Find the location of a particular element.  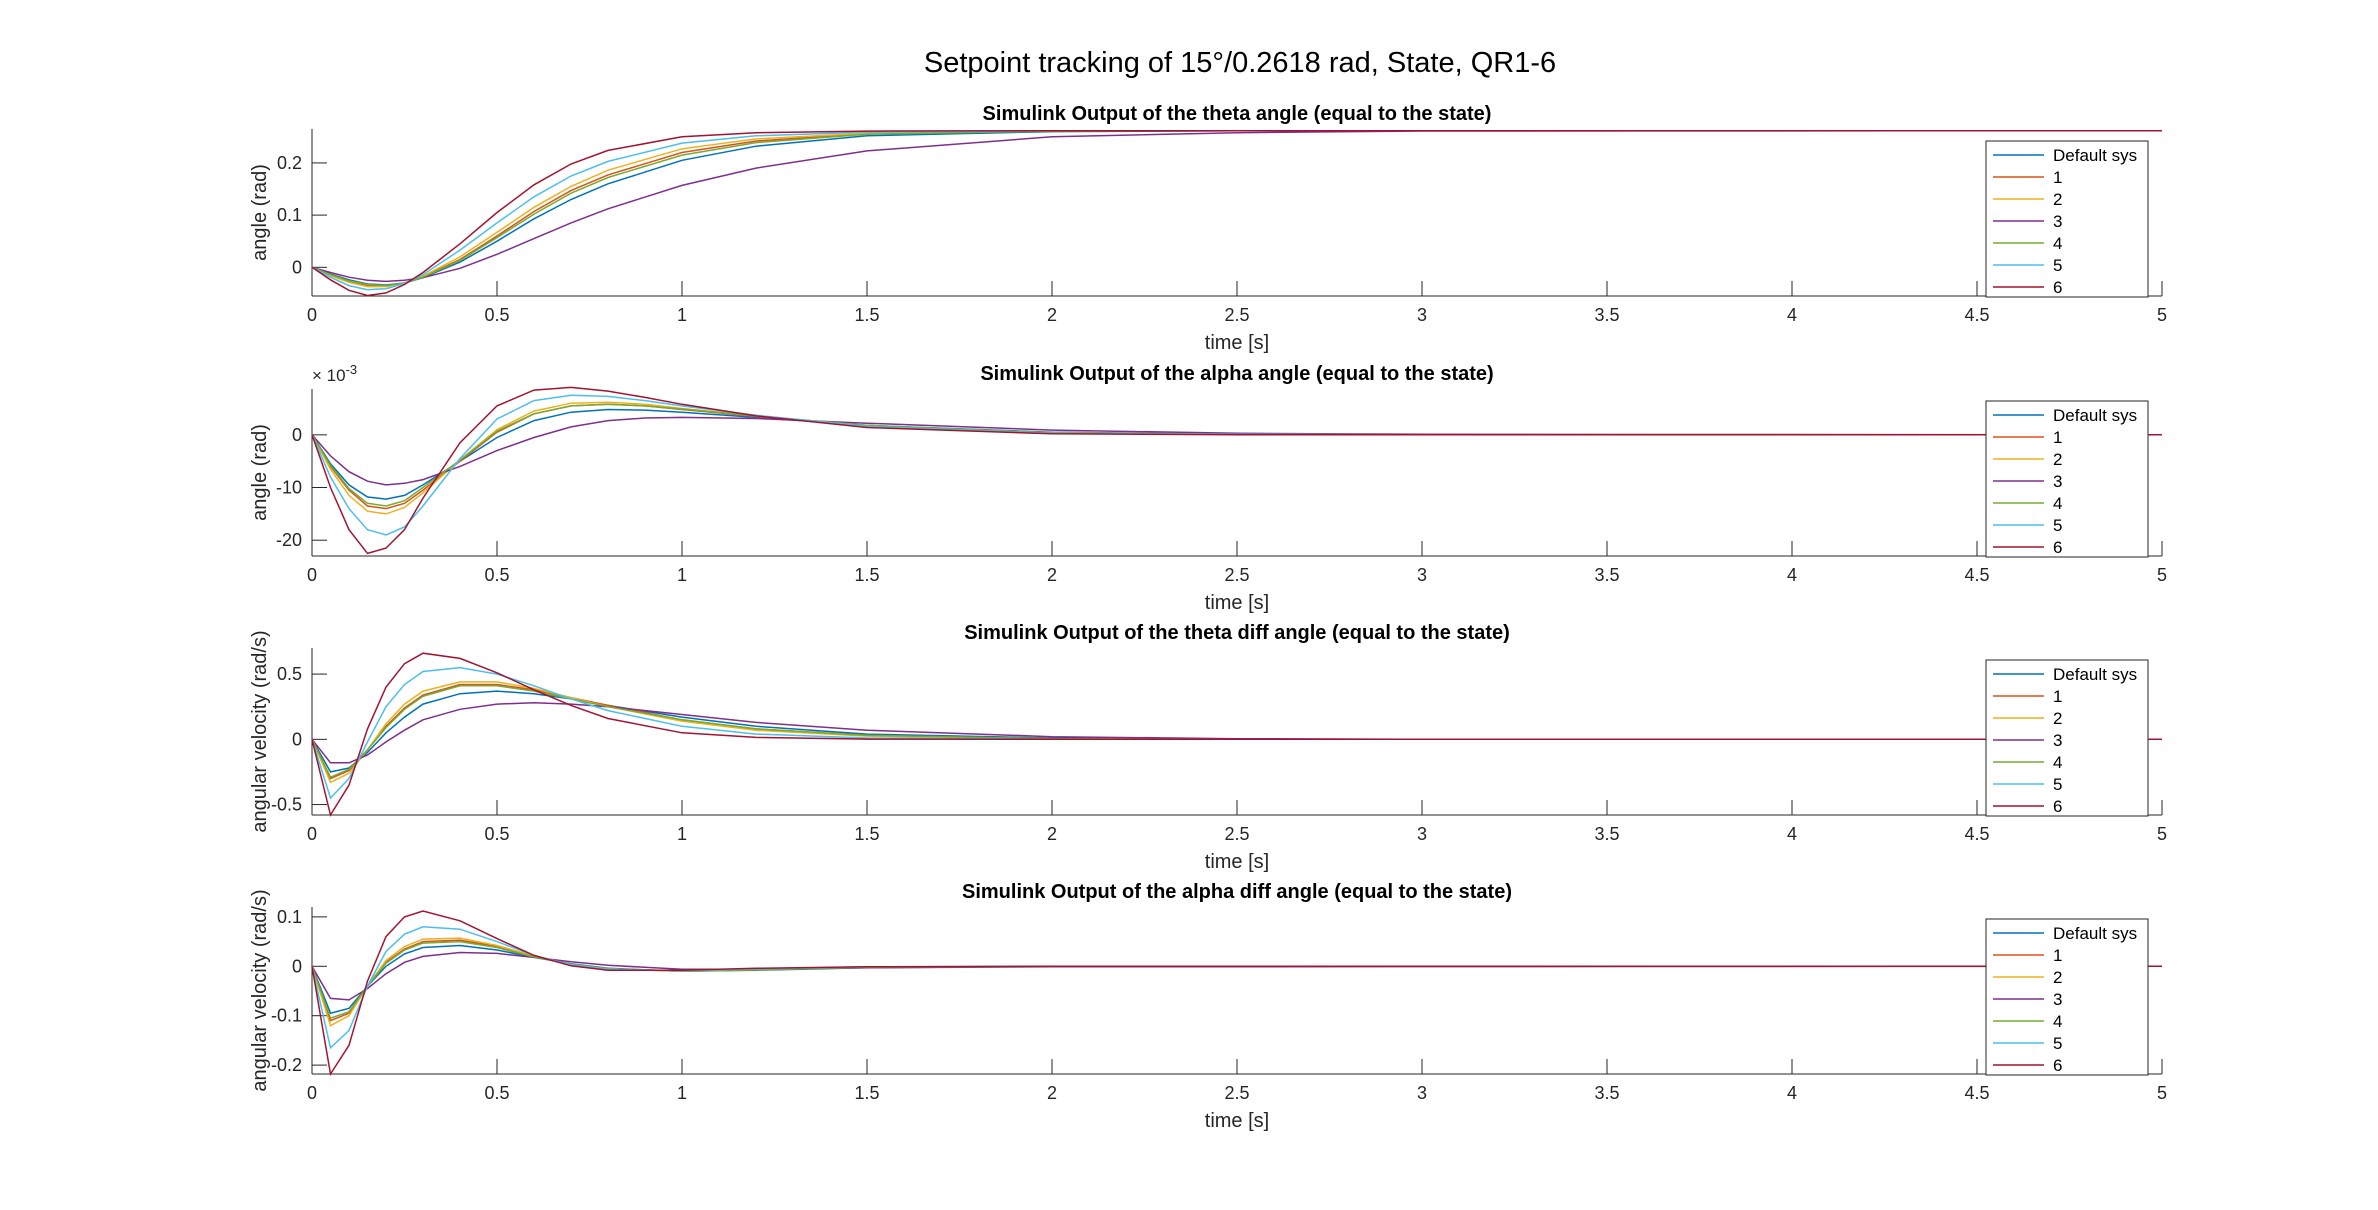

y-axis-label: angular velocity (rad/s) is located at coordinates (260, 990).